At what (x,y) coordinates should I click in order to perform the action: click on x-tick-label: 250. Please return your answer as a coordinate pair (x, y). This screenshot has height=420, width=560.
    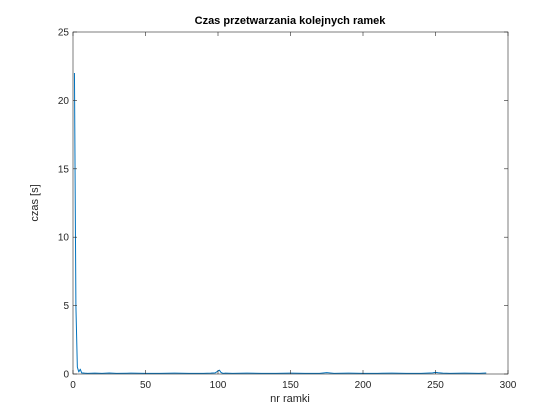
    Looking at the image, I should click on (435, 385).